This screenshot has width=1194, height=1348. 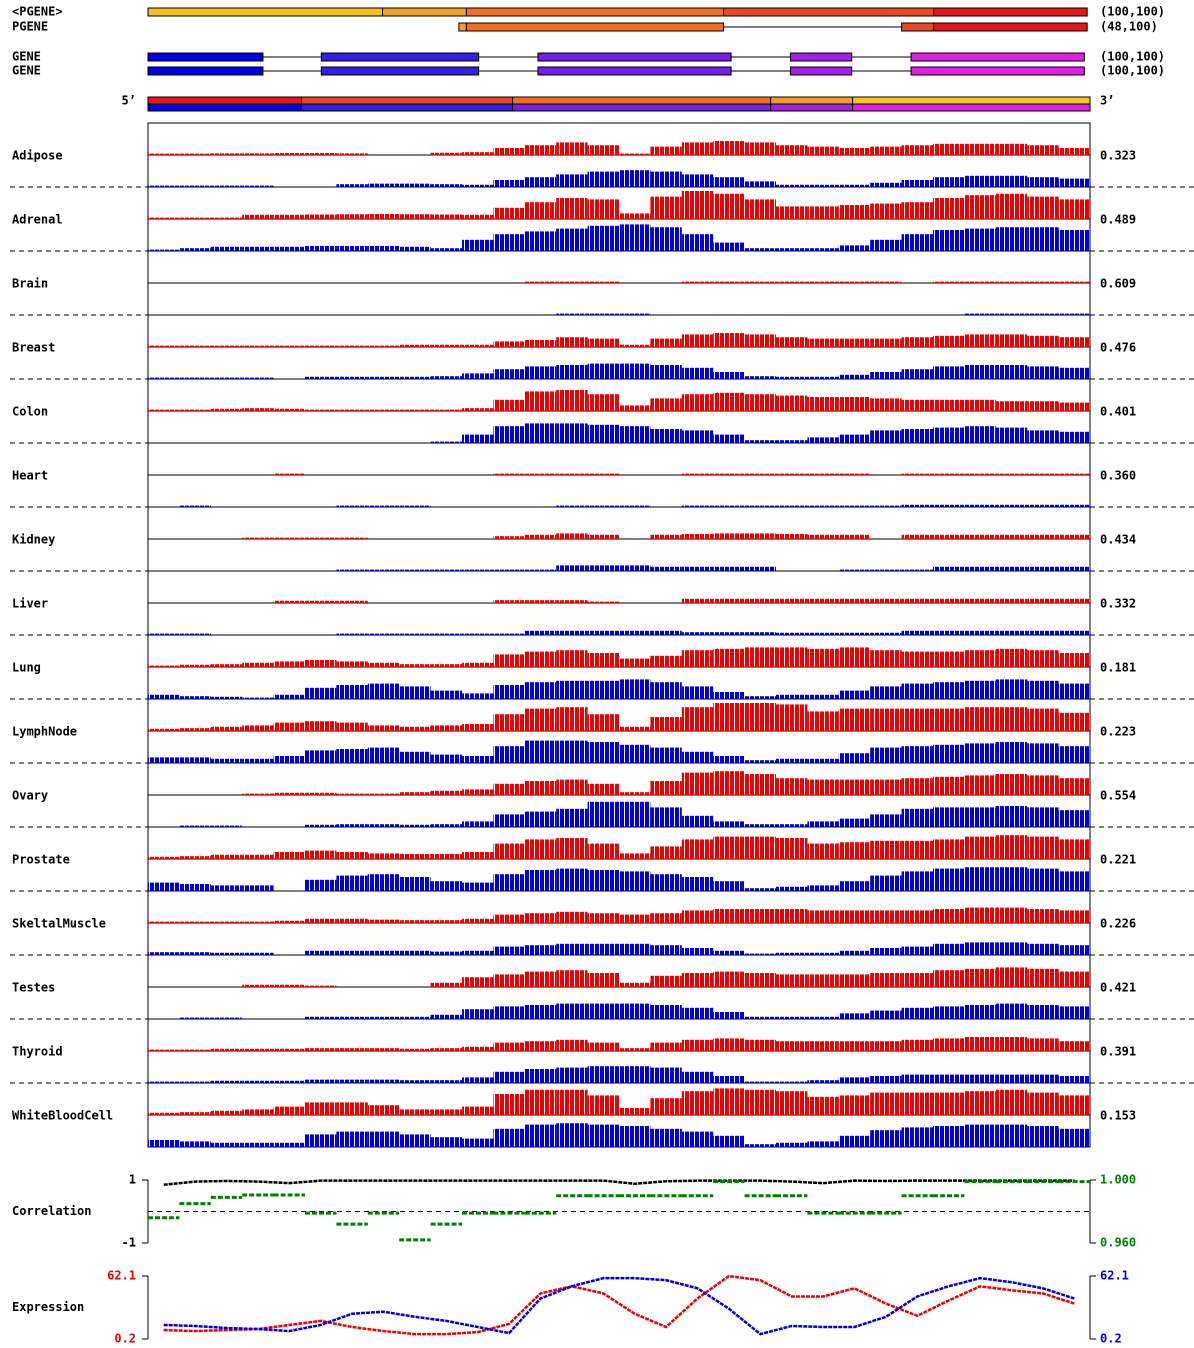 I want to click on strand-segment, so click(x=971, y=100).